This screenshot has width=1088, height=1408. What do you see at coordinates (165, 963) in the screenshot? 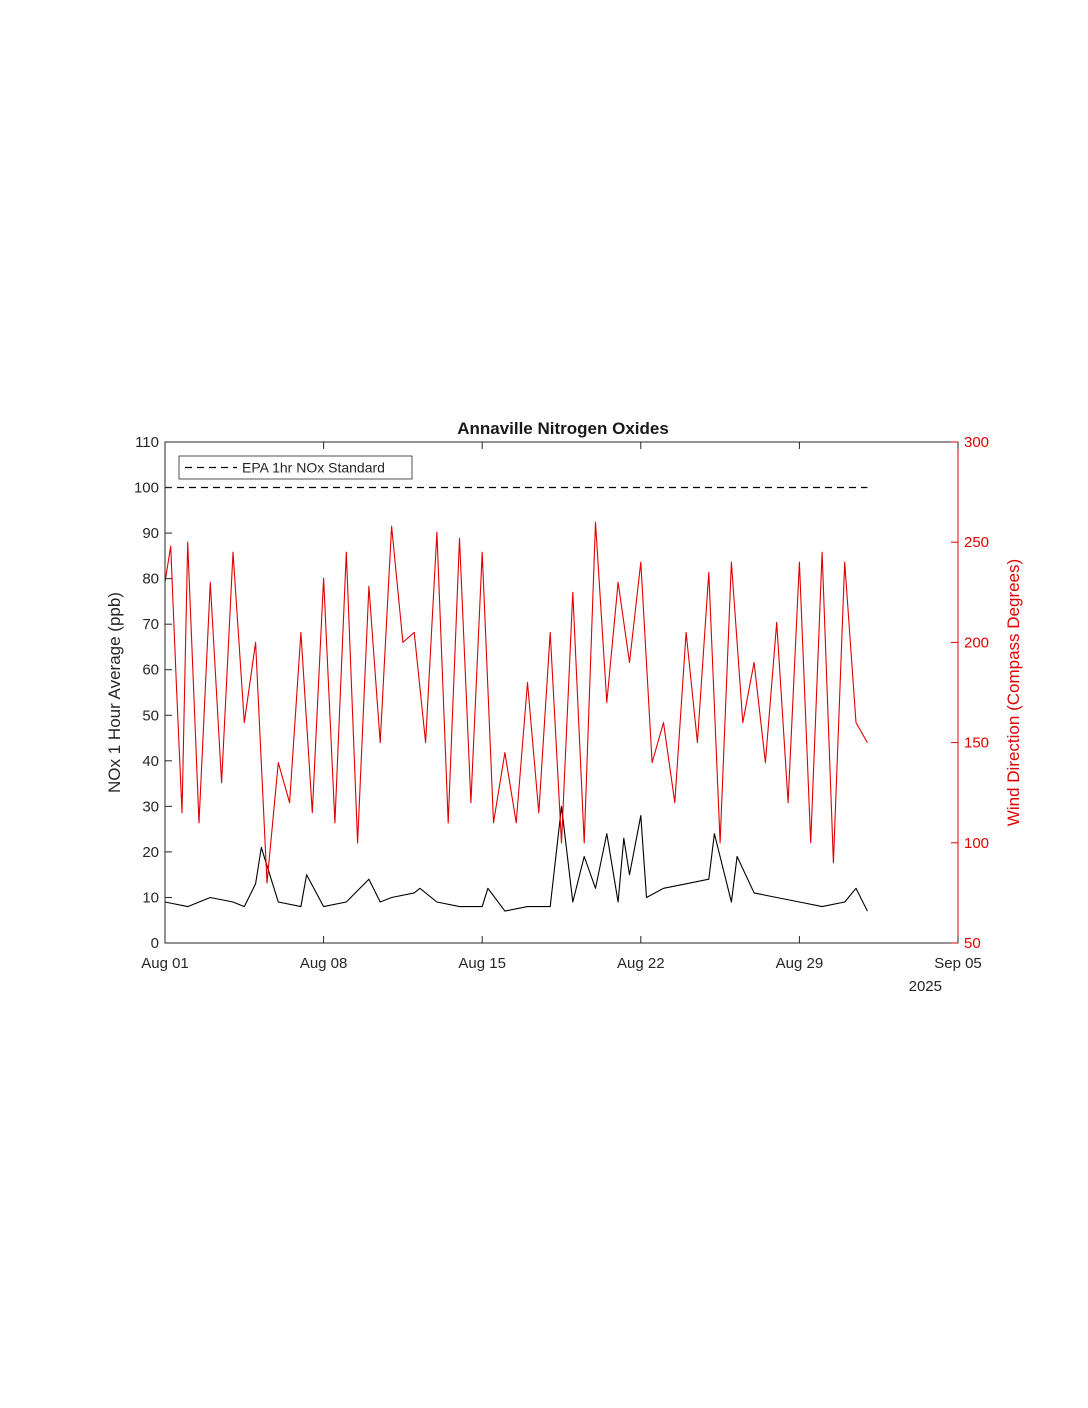
I see `x-tick-label: Aug 01` at bounding box center [165, 963].